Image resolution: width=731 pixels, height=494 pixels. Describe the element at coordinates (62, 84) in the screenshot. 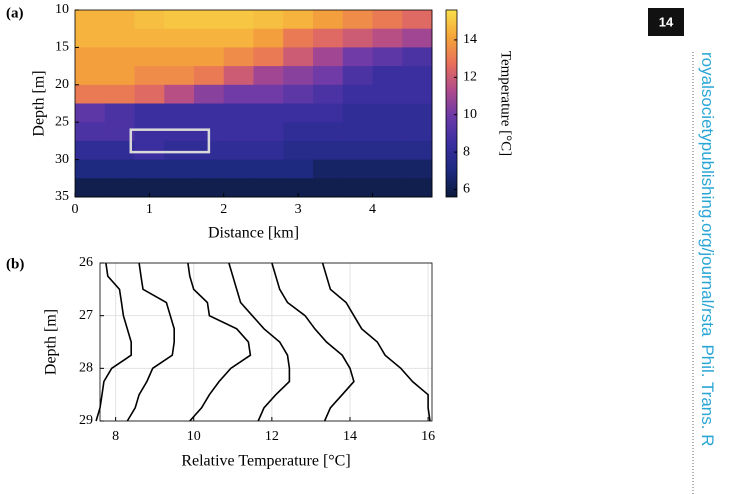

I see `y-tick-label: 20` at that location.